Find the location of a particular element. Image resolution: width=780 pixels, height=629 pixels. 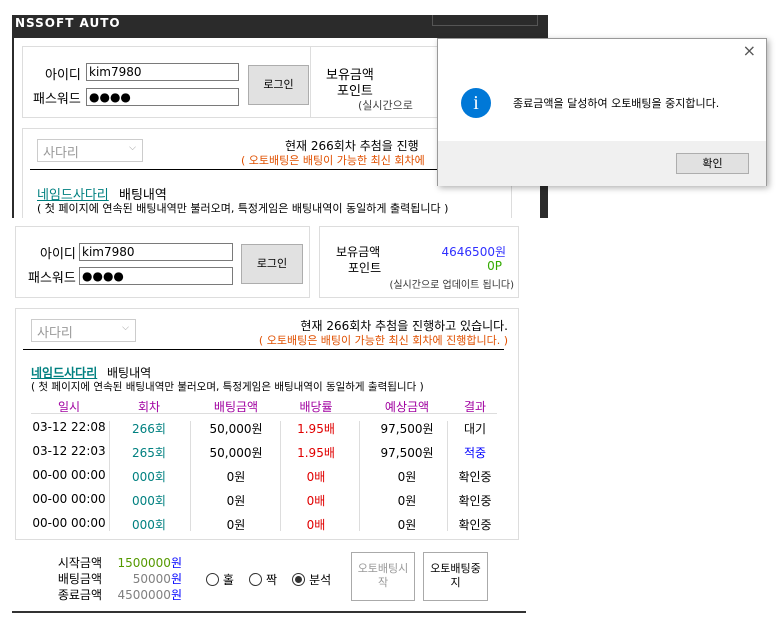

close-icon: × is located at coordinates (749, 50).